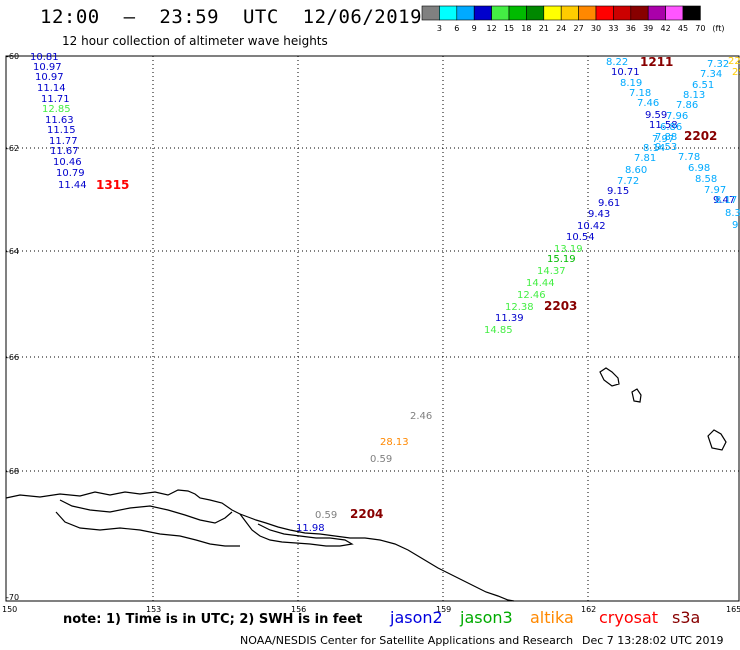  Describe the element at coordinates (12, 148) in the screenshot. I see `lat-label: -62` at that location.